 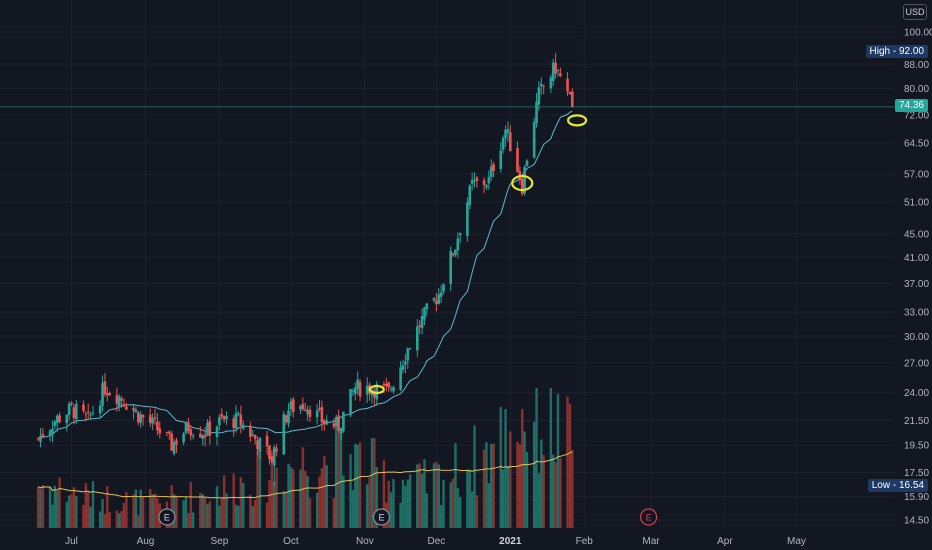 What do you see at coordinates (916, 363) in the screenshot?
I see `y-tick-label: 27.00` at bounding box center [916, 363].